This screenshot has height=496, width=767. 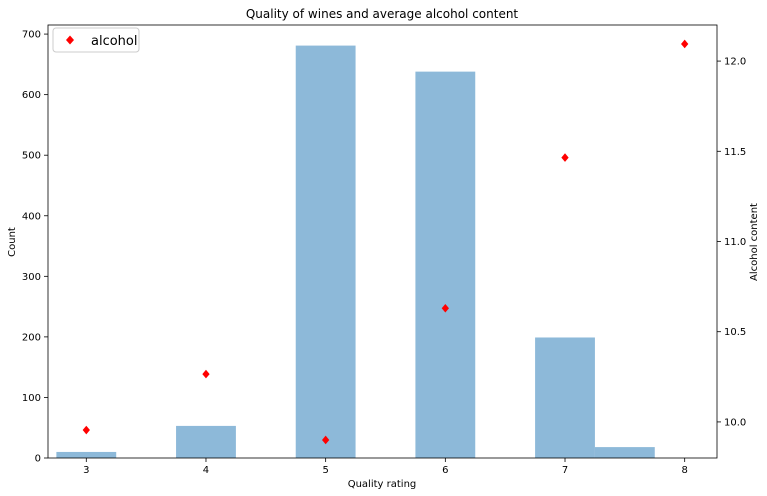 I want to click on legend: alcohol, so click(x=96, y=40).